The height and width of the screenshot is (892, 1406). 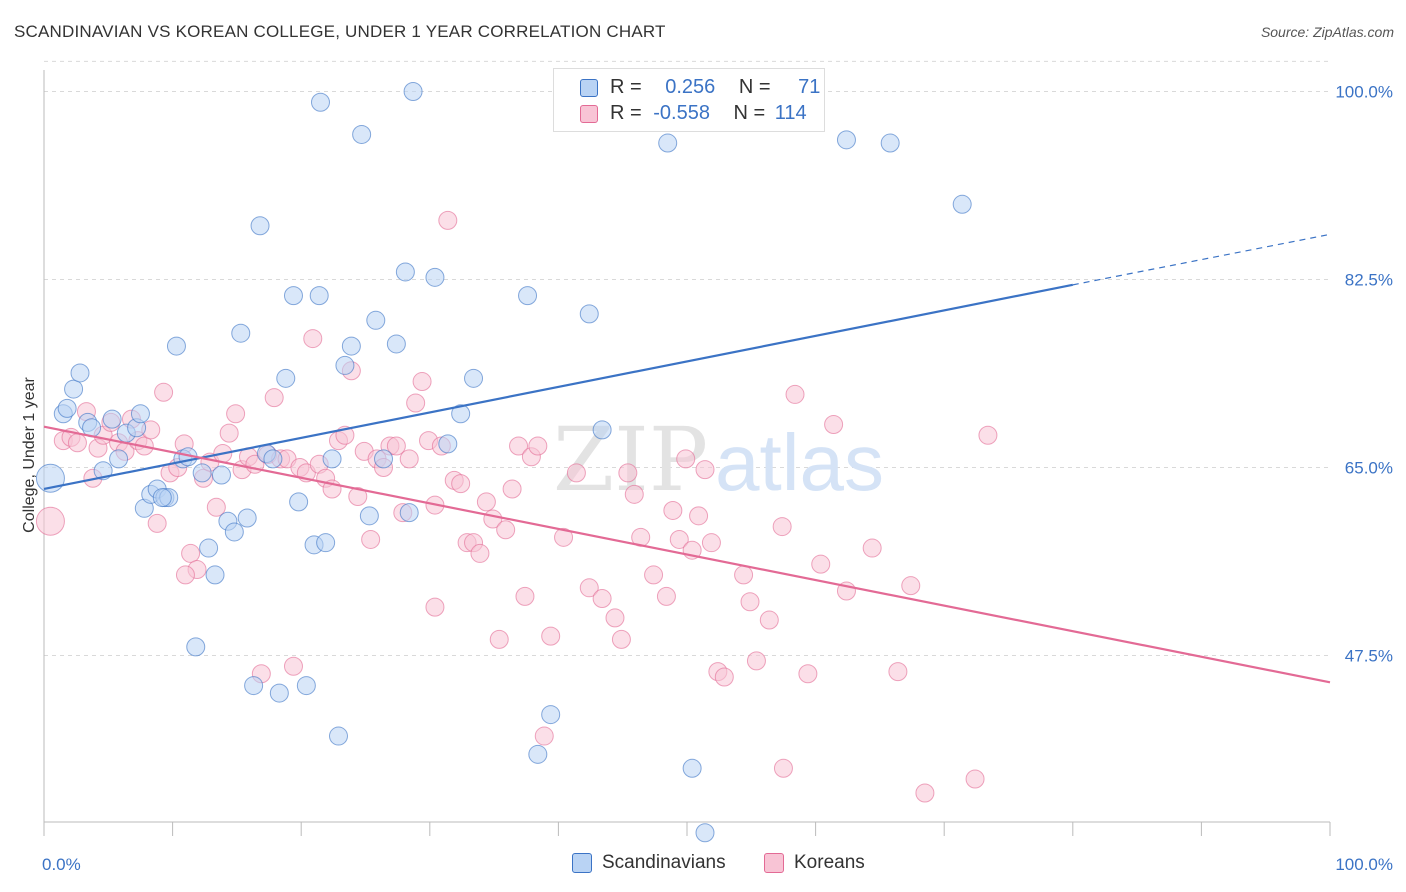 I want to click on source-label: Source: ZipAtlas.com, so click(x=1327, y=32).